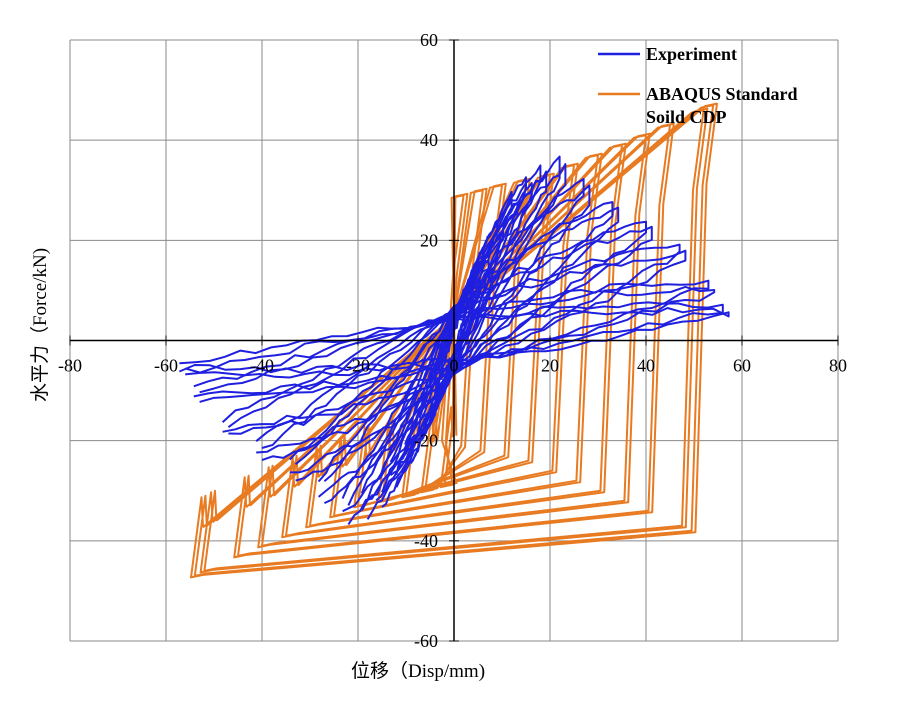 The width and height of the screenshot is (908, 727). What do you see at coordinates (454, 366) in the screenshot?
I see `x-tick-label: 0` at bounding box center [454, 366].